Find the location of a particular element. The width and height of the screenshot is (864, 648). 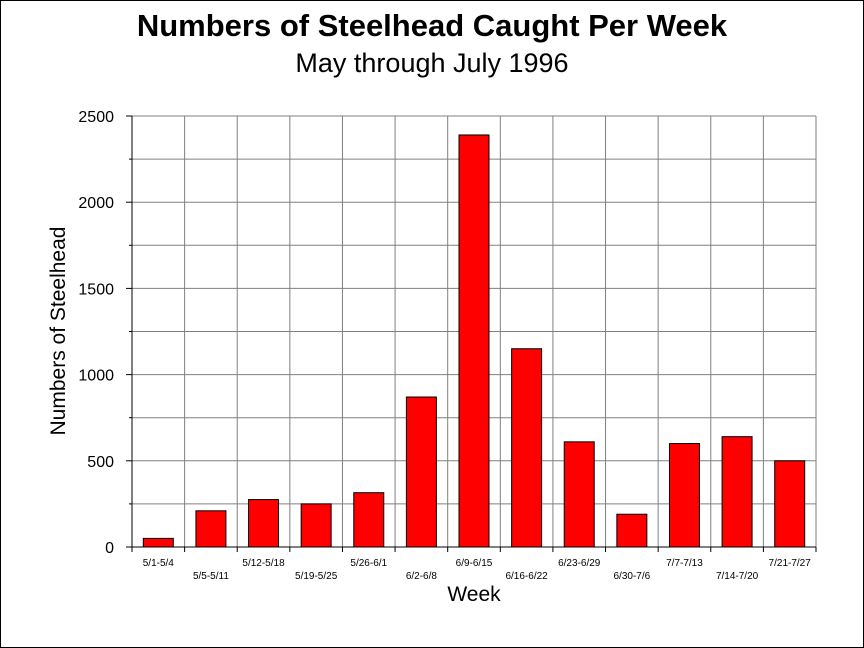

x-tick-label: 7/21-7/27 is located at coordinates (790, 563).